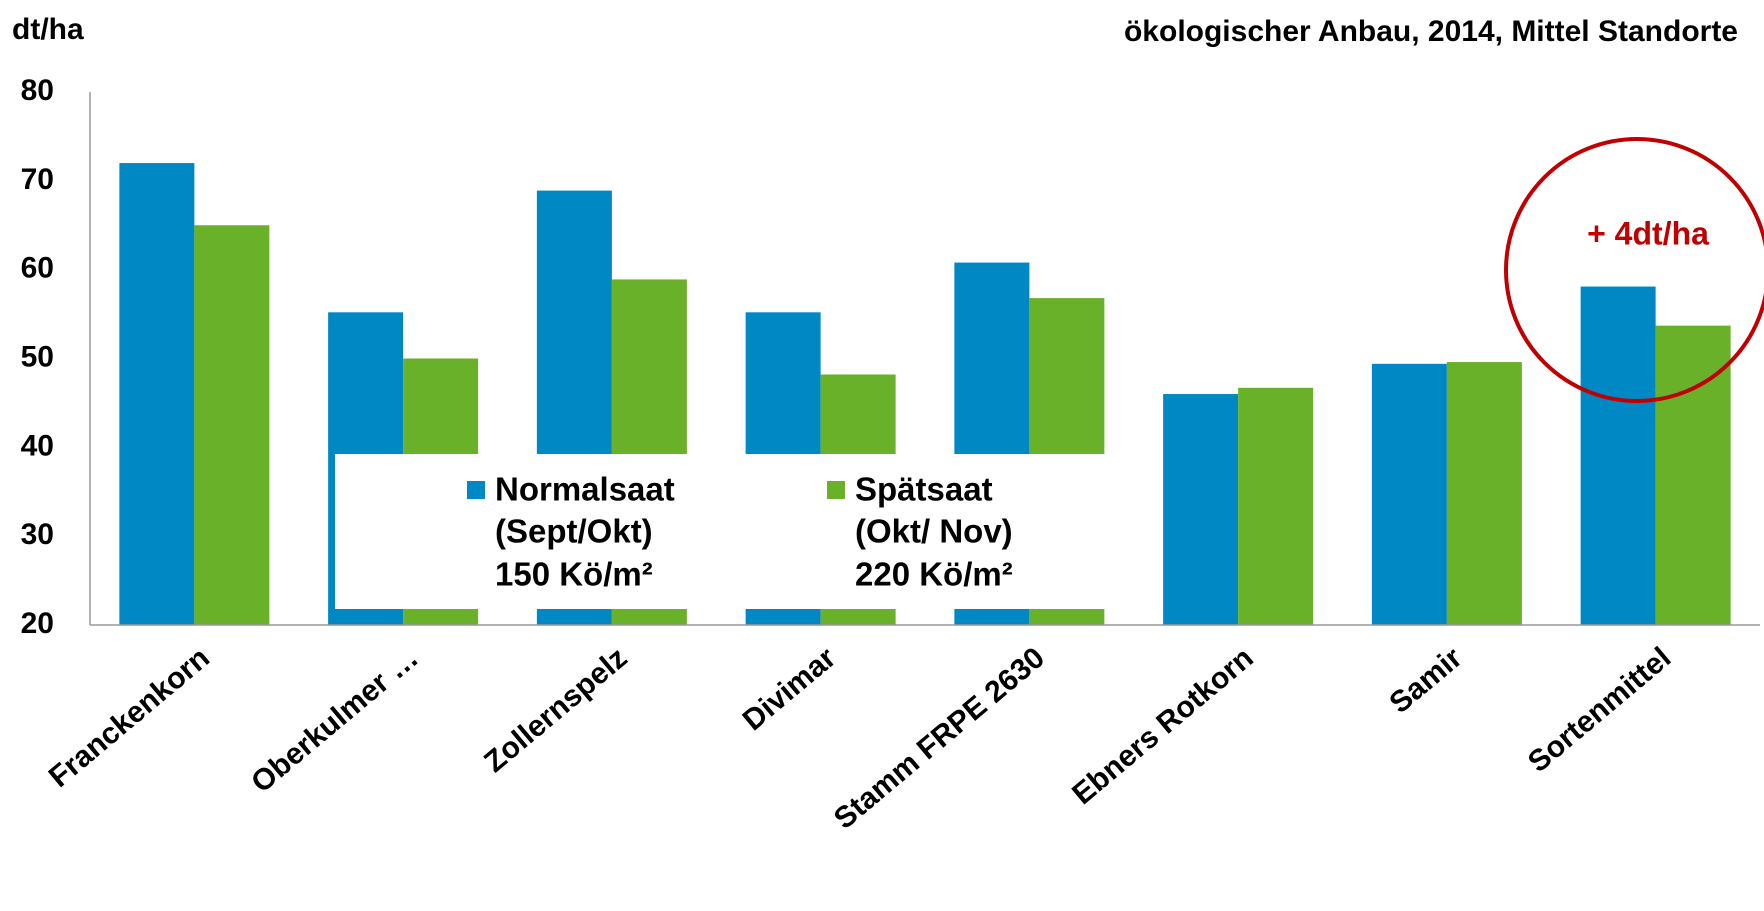 The image size is (1764, 911). I want to click on legend-description: (Okt/ Nov), so click(934, 531).